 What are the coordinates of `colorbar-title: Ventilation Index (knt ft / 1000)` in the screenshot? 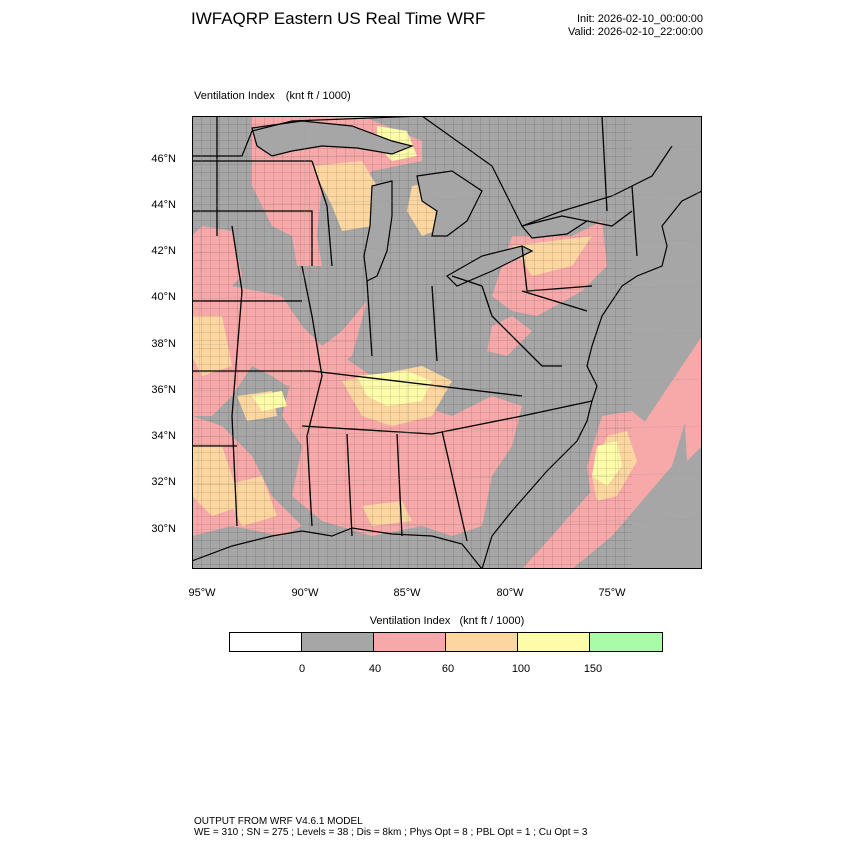 It's located at (450, 621).